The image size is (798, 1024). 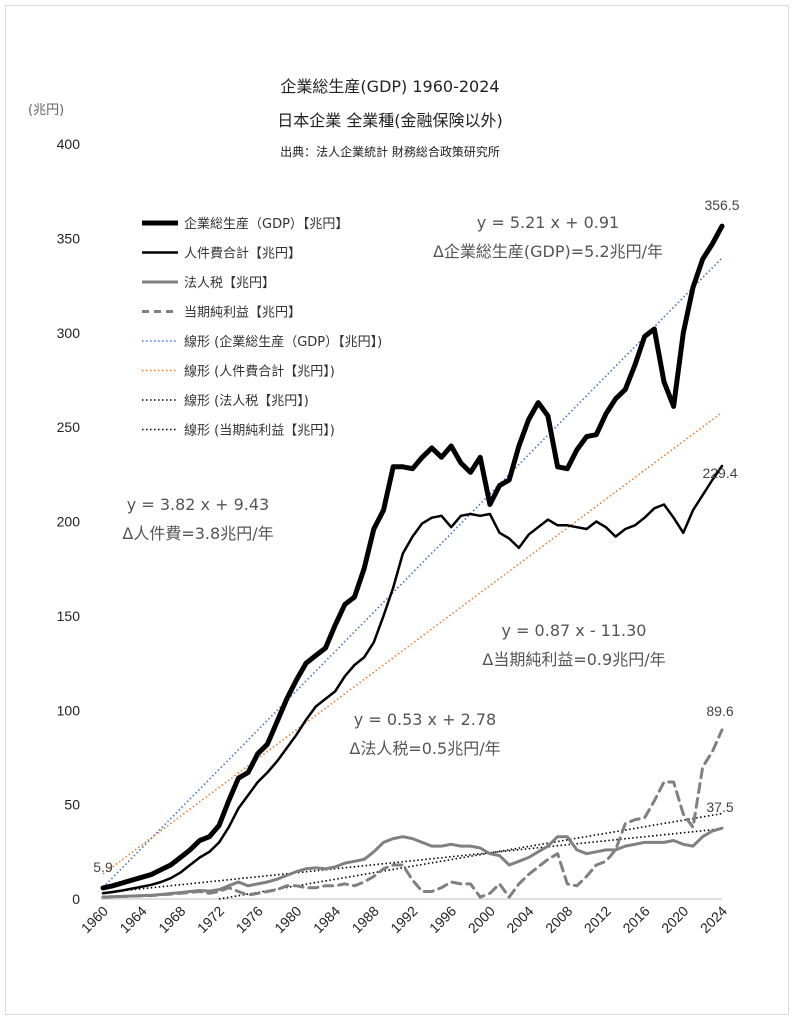 What do you see at coordinates (389, 86) in the screenshot?
I see `chart-title: 企業総生産(GDP) 1960-2024` at bounding box center [389, 86].